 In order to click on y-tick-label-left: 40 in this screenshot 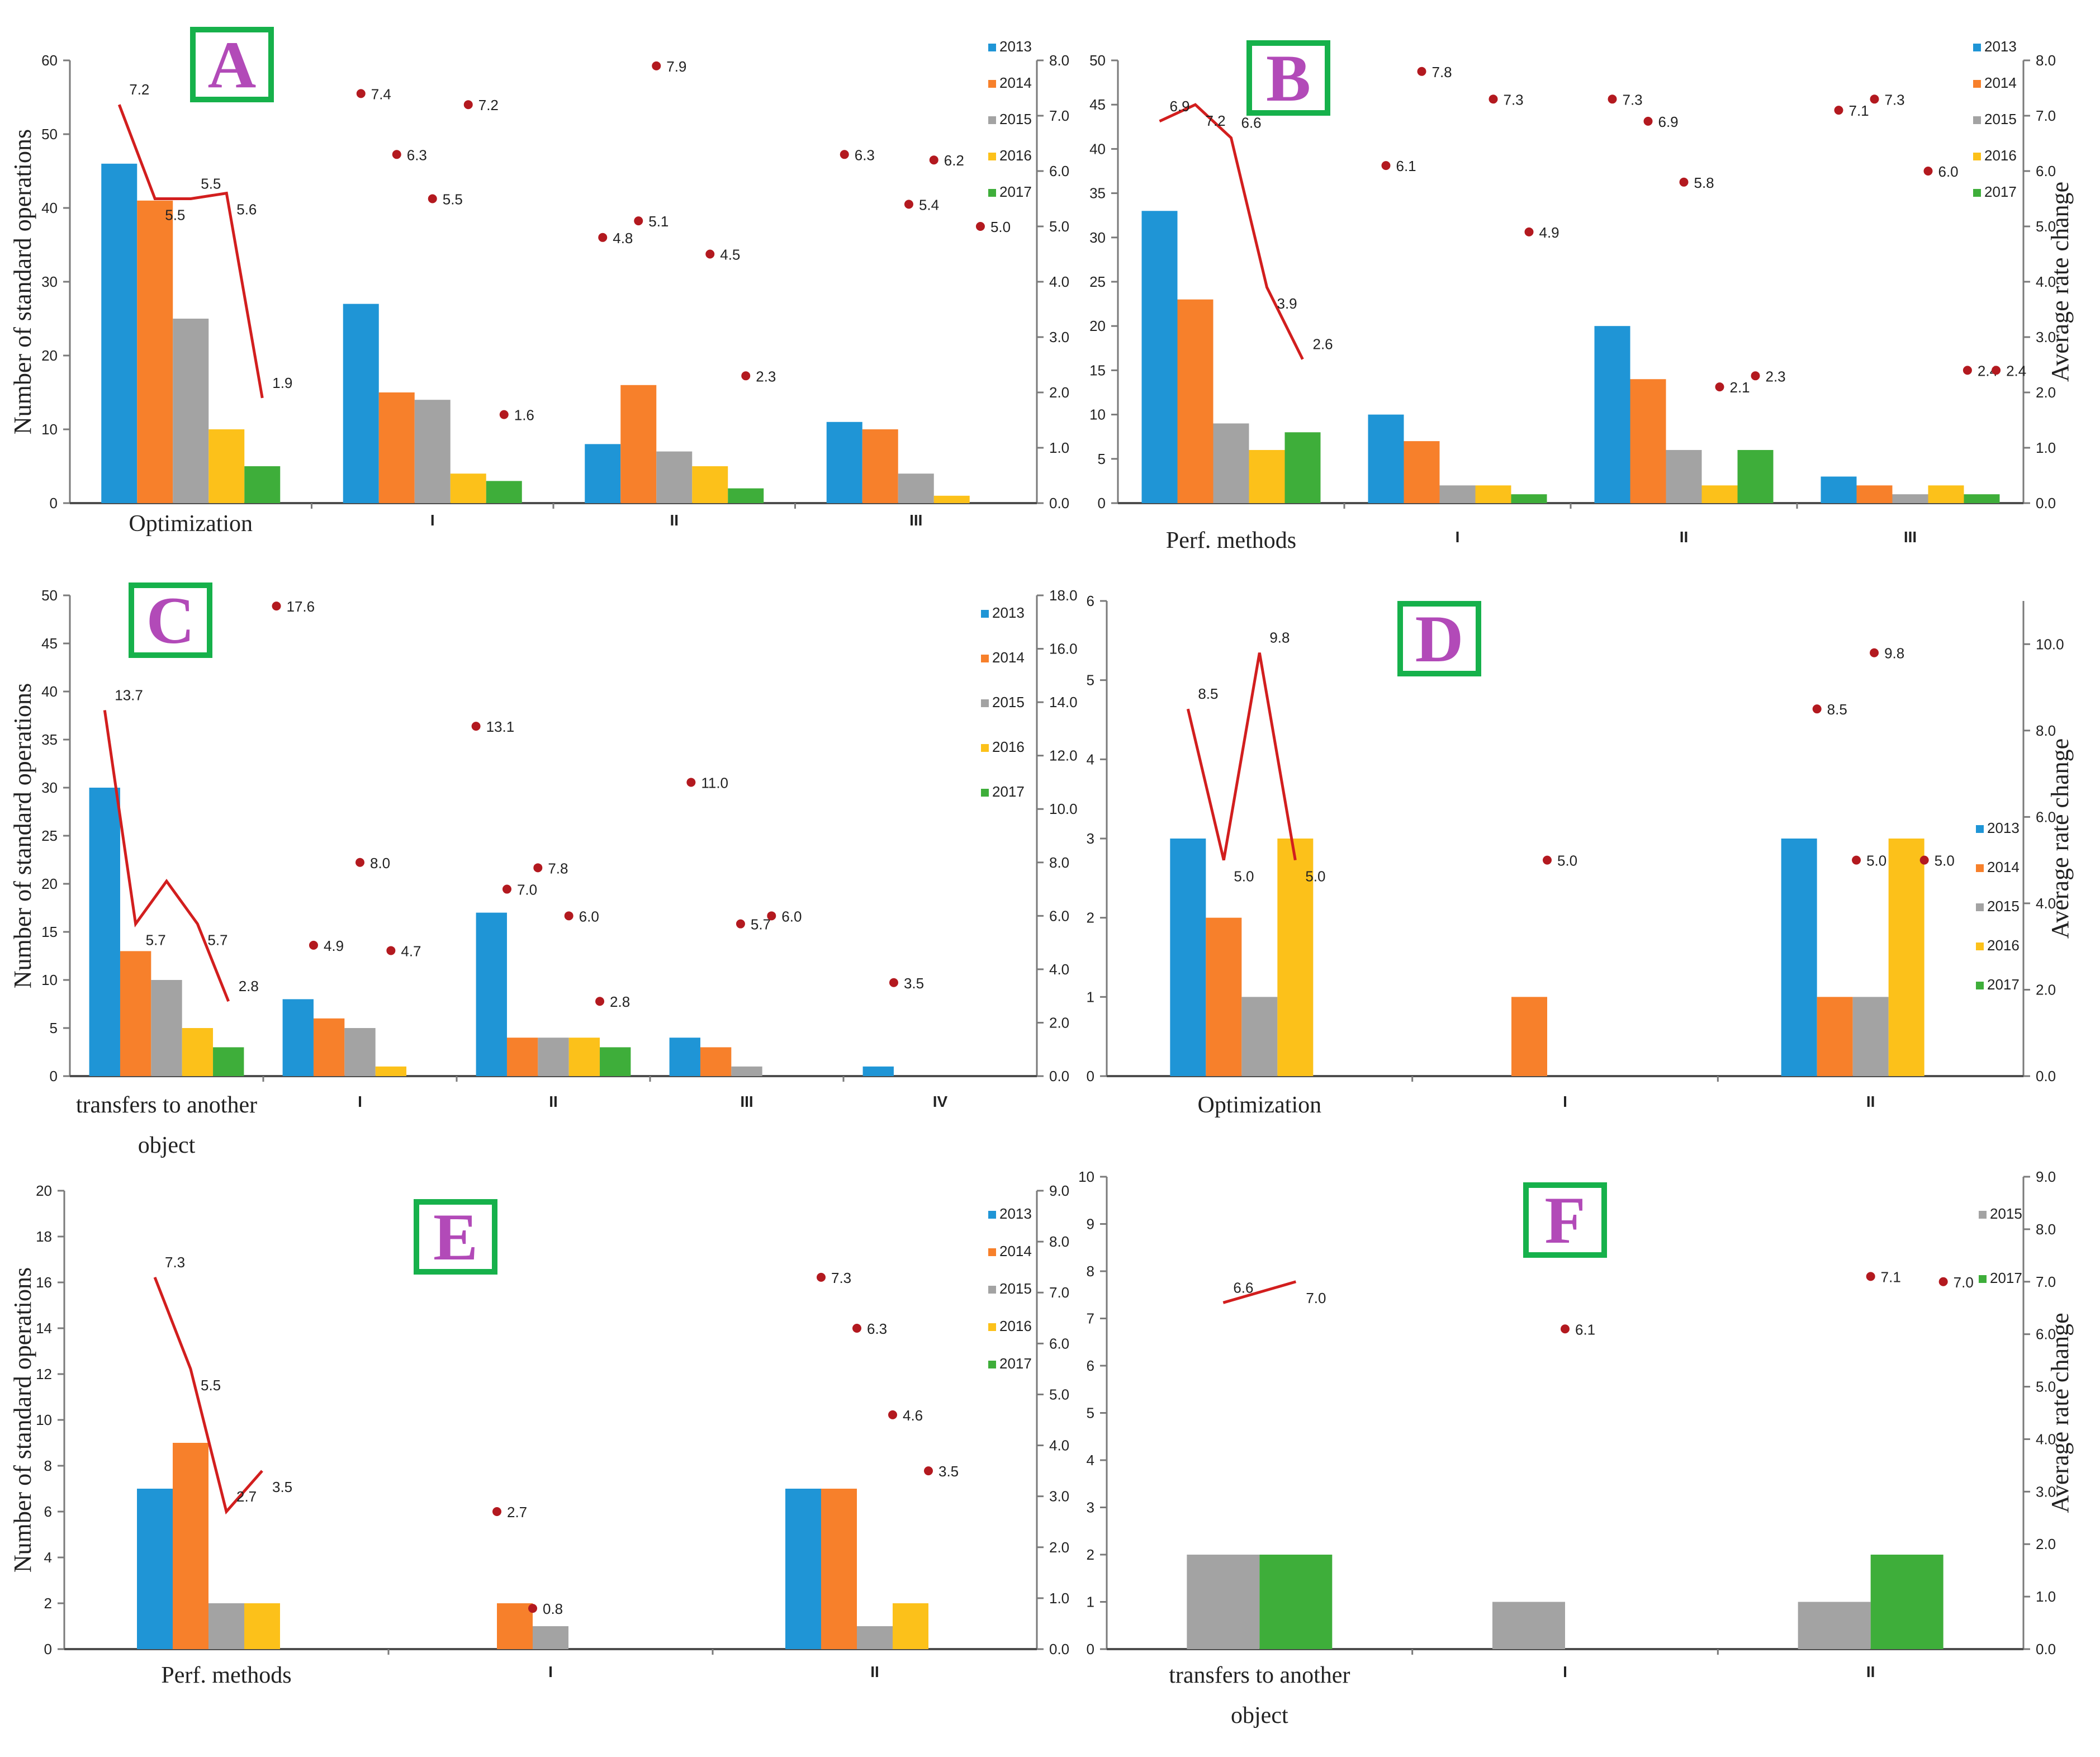, I will do `click(50, 208)`.